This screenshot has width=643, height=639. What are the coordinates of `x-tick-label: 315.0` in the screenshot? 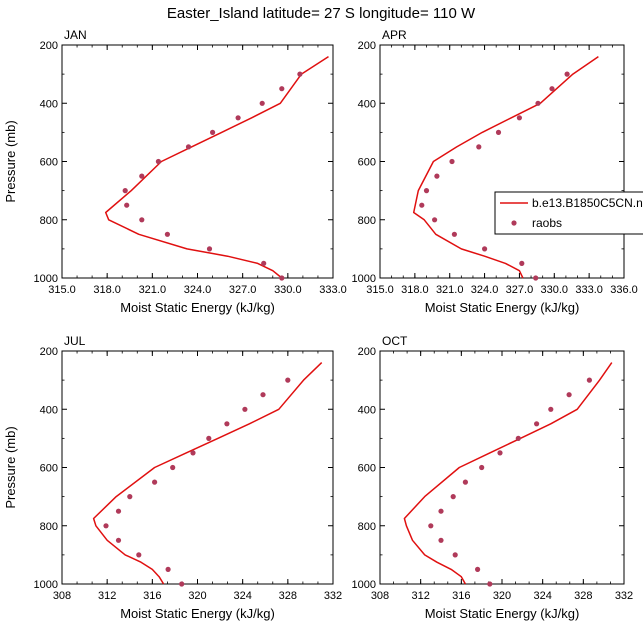 It's located at (62, 290).